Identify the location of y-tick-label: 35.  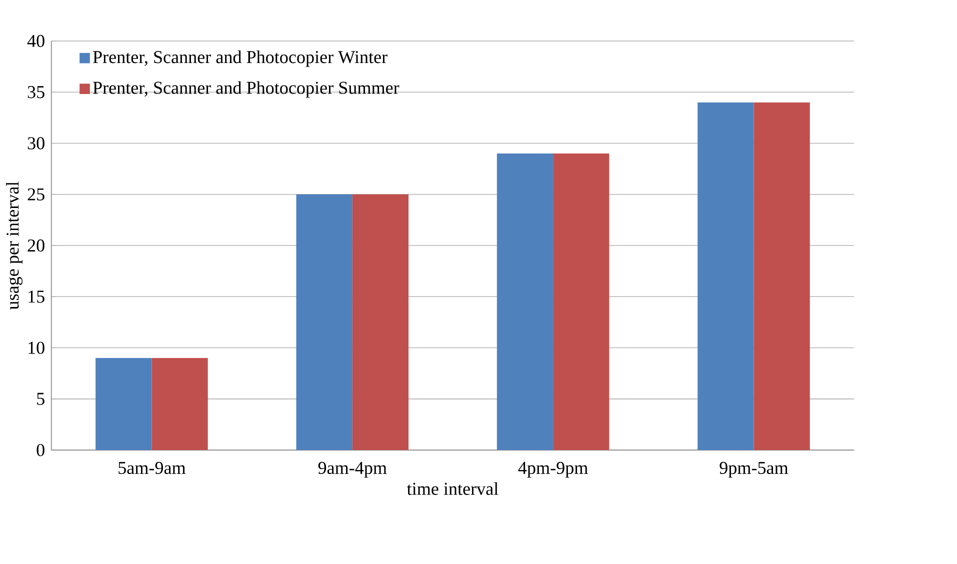
(36, 92).